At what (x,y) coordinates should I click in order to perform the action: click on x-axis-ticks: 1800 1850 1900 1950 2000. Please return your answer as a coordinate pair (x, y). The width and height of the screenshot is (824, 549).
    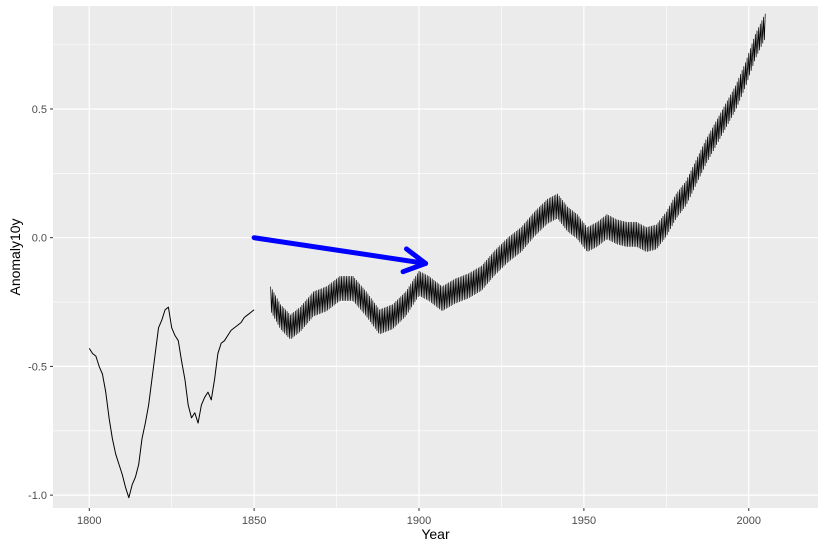
    Looking at the image, I should click on (419, 517).